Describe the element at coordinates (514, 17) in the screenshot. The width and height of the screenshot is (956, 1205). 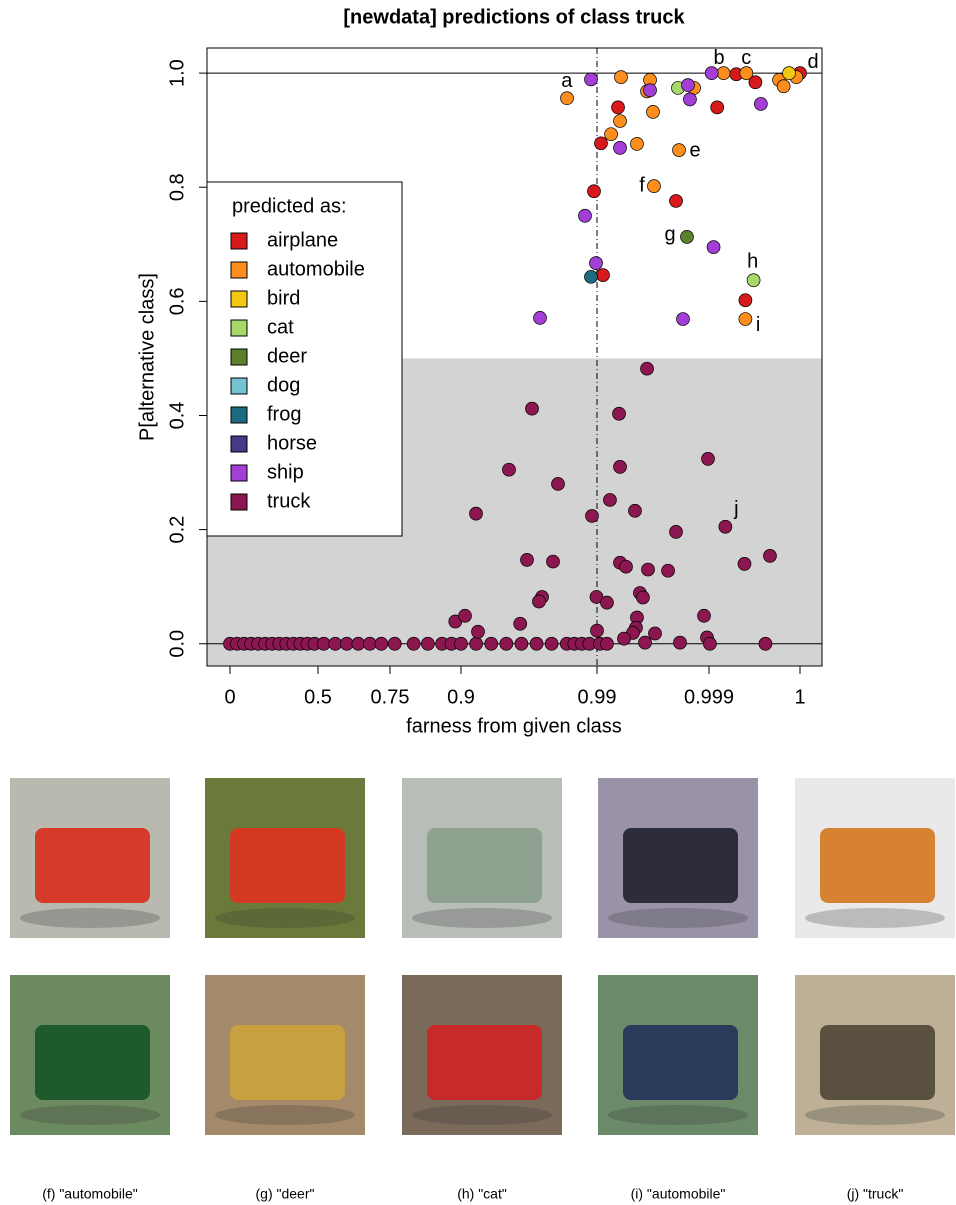
I see `chart-title: [newdata] predictions of class truck` at that location.